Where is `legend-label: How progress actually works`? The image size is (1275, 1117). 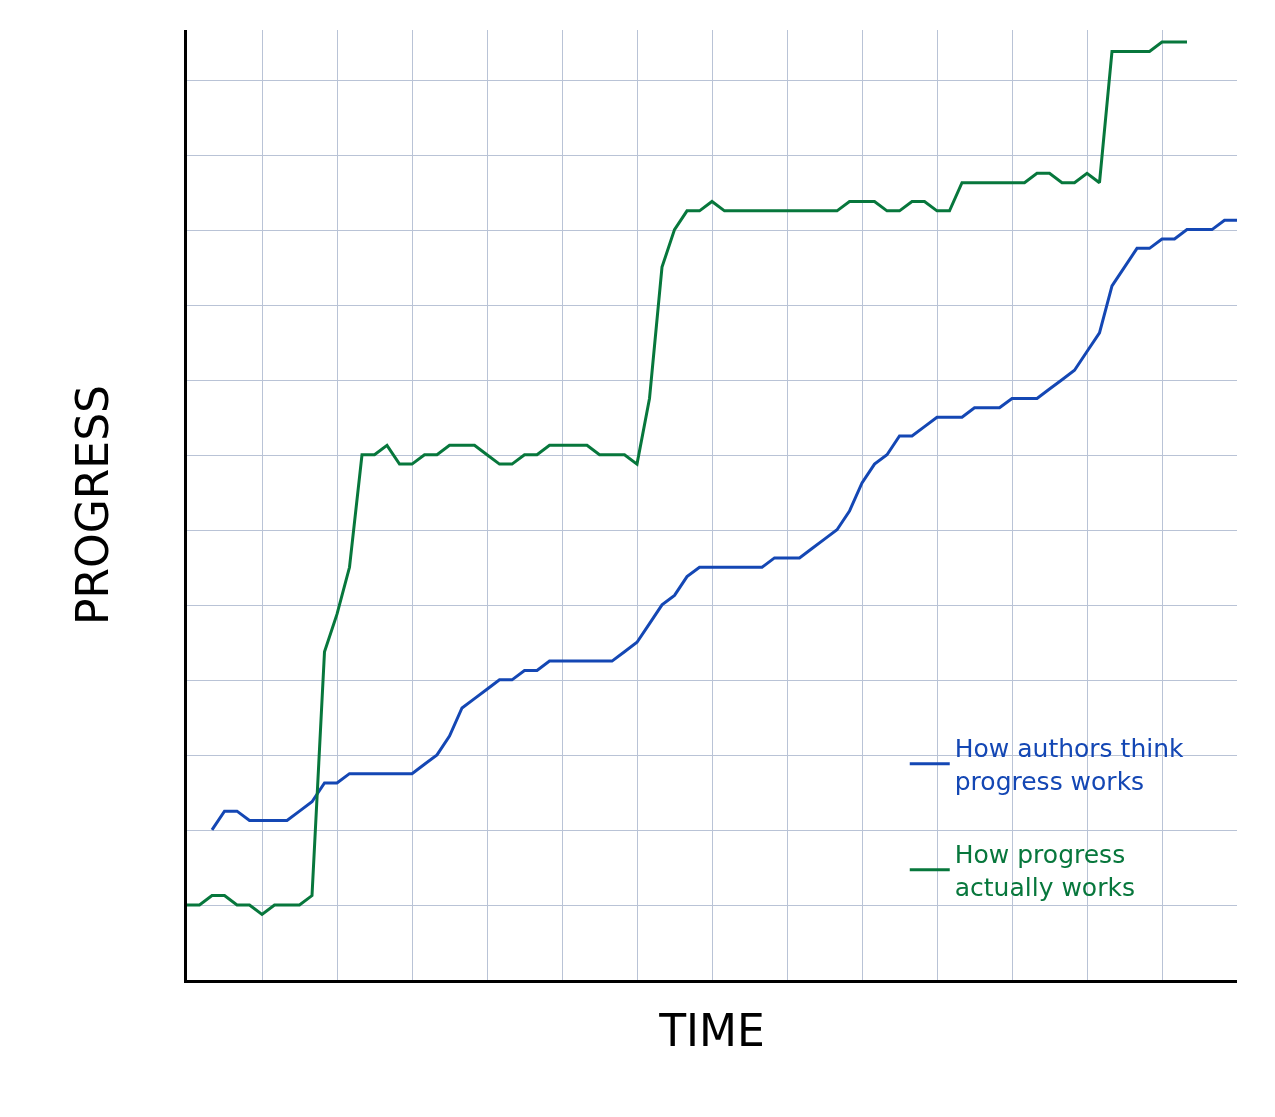 legend-label: How progress actually works is located at coordinates (1044, 871).